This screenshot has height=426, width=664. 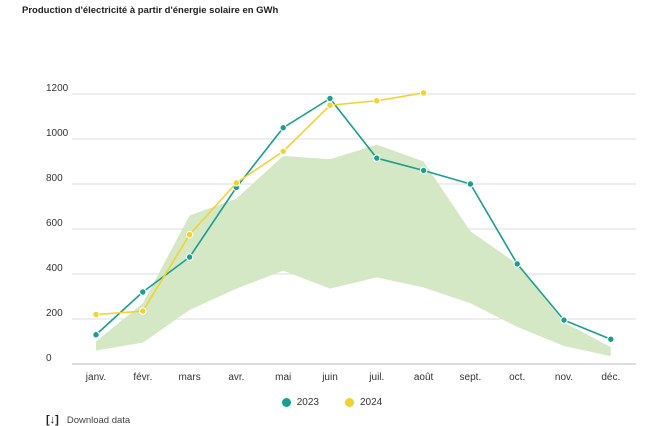 What do you see at coordinates (517, 377) in the screenshot?
I see `x-tick-label-10: oct.` at bounding box center [517, 377].